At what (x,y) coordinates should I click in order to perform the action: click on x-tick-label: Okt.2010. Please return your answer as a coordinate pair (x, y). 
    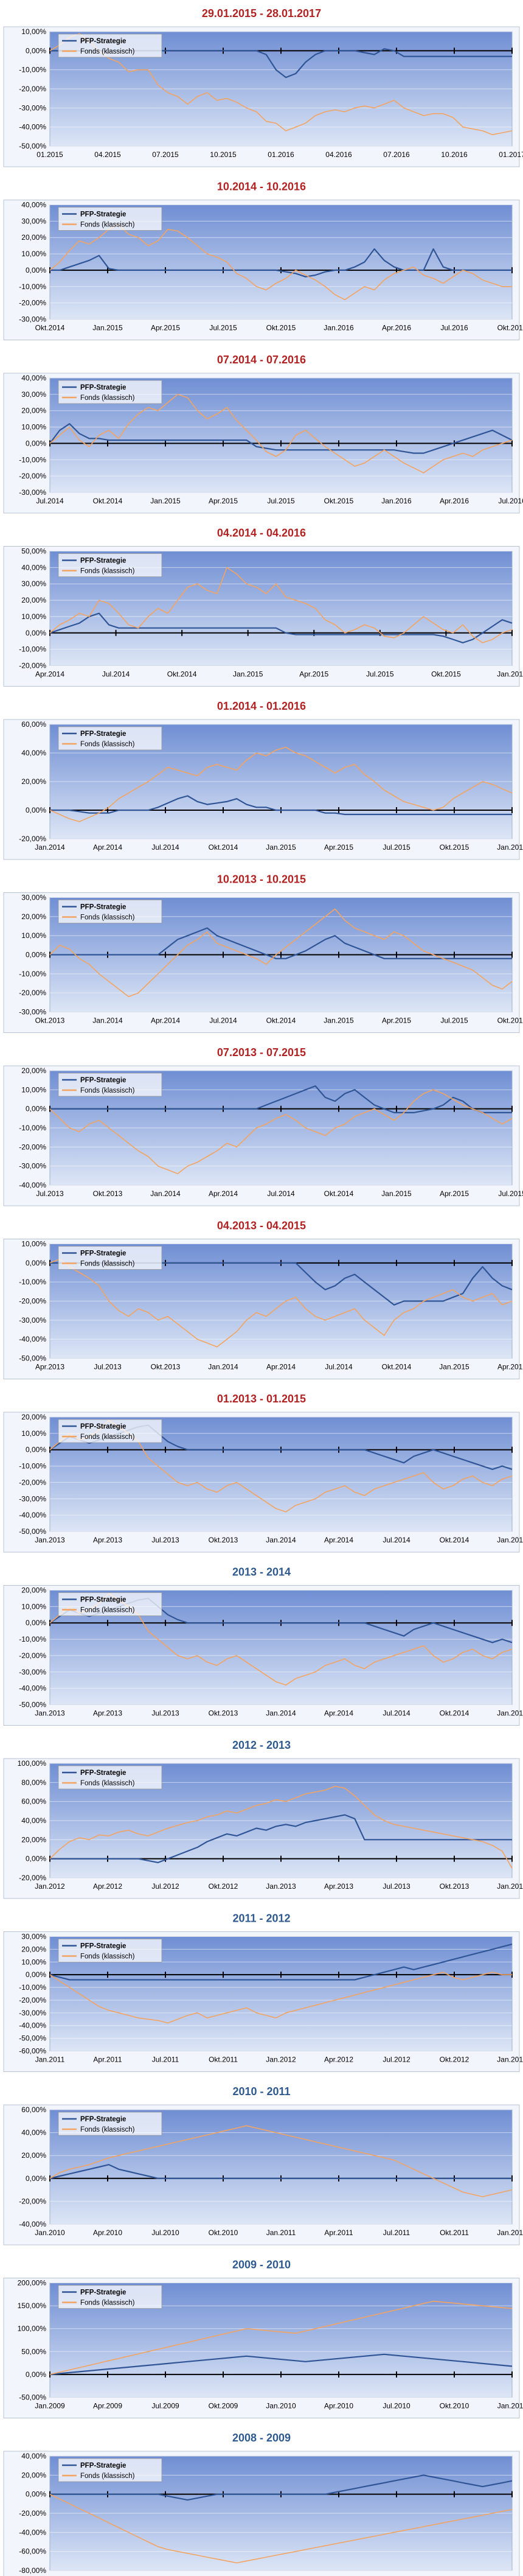
    Looking at the image, I should click on (223, 2232).